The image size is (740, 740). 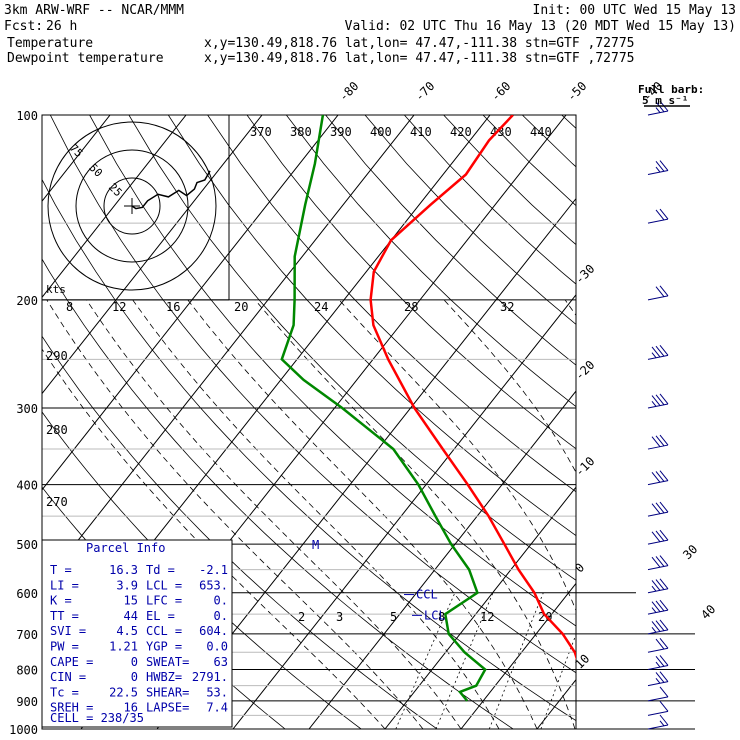 What do you see at coordinates (27, 594) in the screenshot?
I see `pressure-tick-label: 600` at bounding box center [27, 594].